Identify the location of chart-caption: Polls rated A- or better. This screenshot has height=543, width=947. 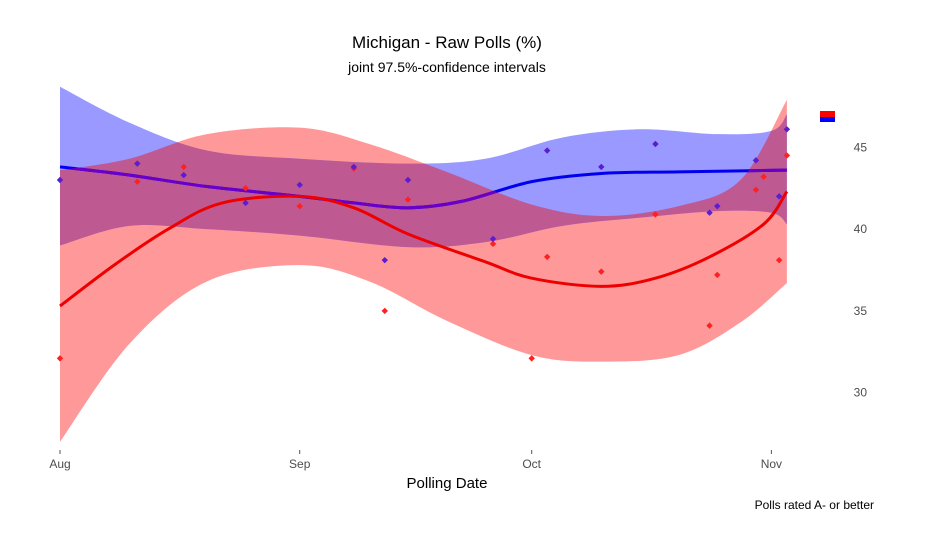
(814, 505).